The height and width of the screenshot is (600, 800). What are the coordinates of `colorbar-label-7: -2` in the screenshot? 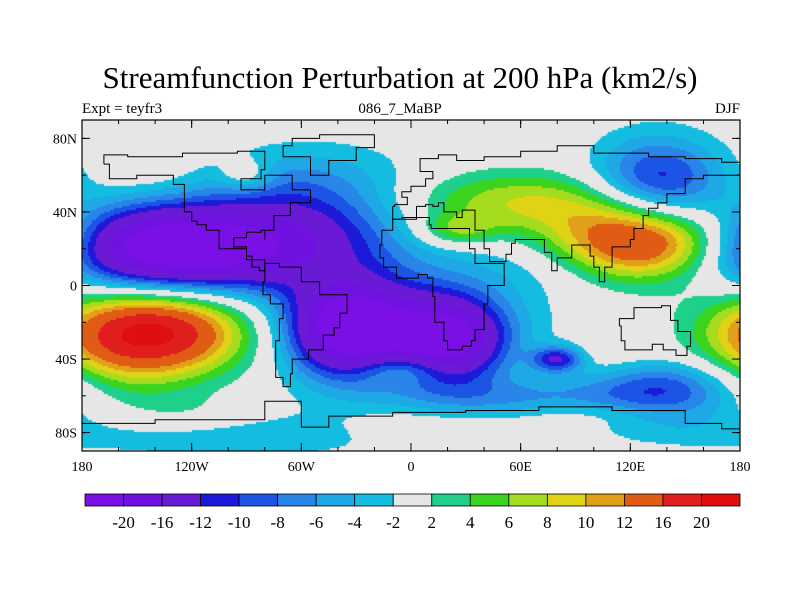 It's located at (393, 522).